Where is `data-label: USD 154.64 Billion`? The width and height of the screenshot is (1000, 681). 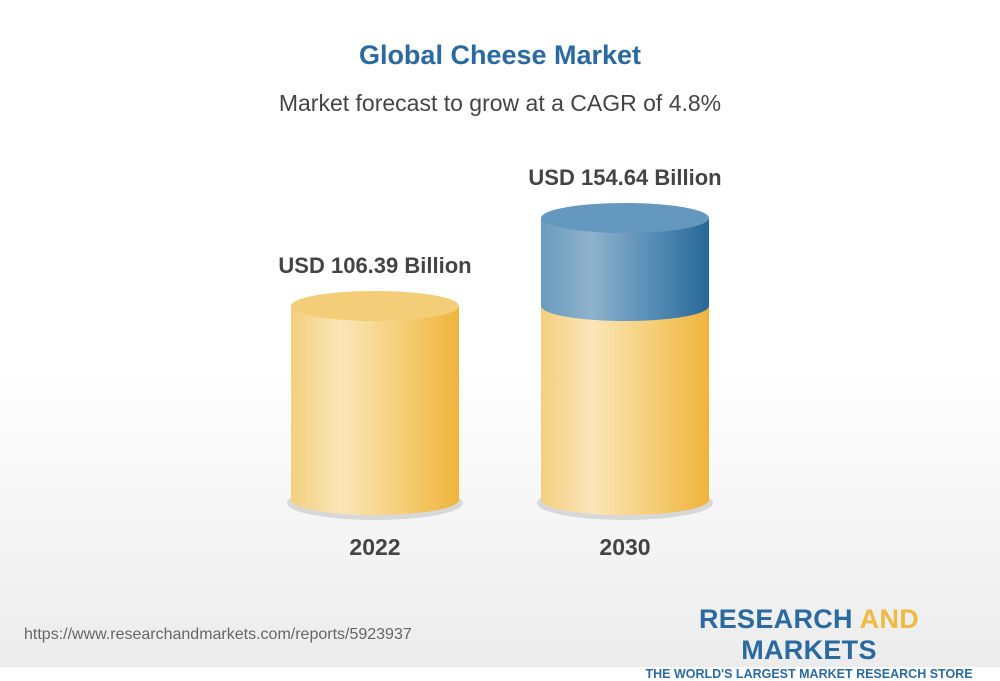 data-label: USD 154.64 Billion is located at coordinates (624, 177).